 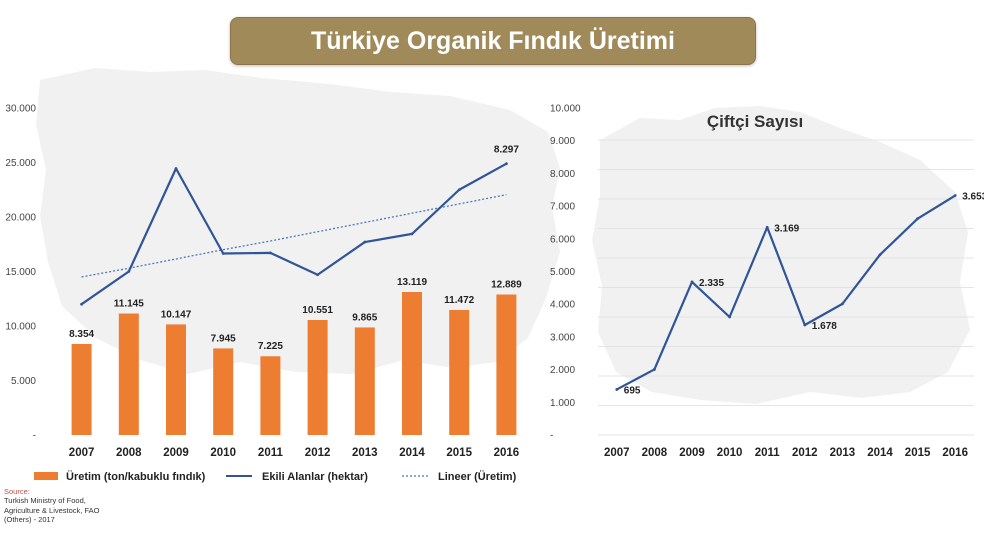 I want to click on farmer-line-path, so click(x=786, y=292).